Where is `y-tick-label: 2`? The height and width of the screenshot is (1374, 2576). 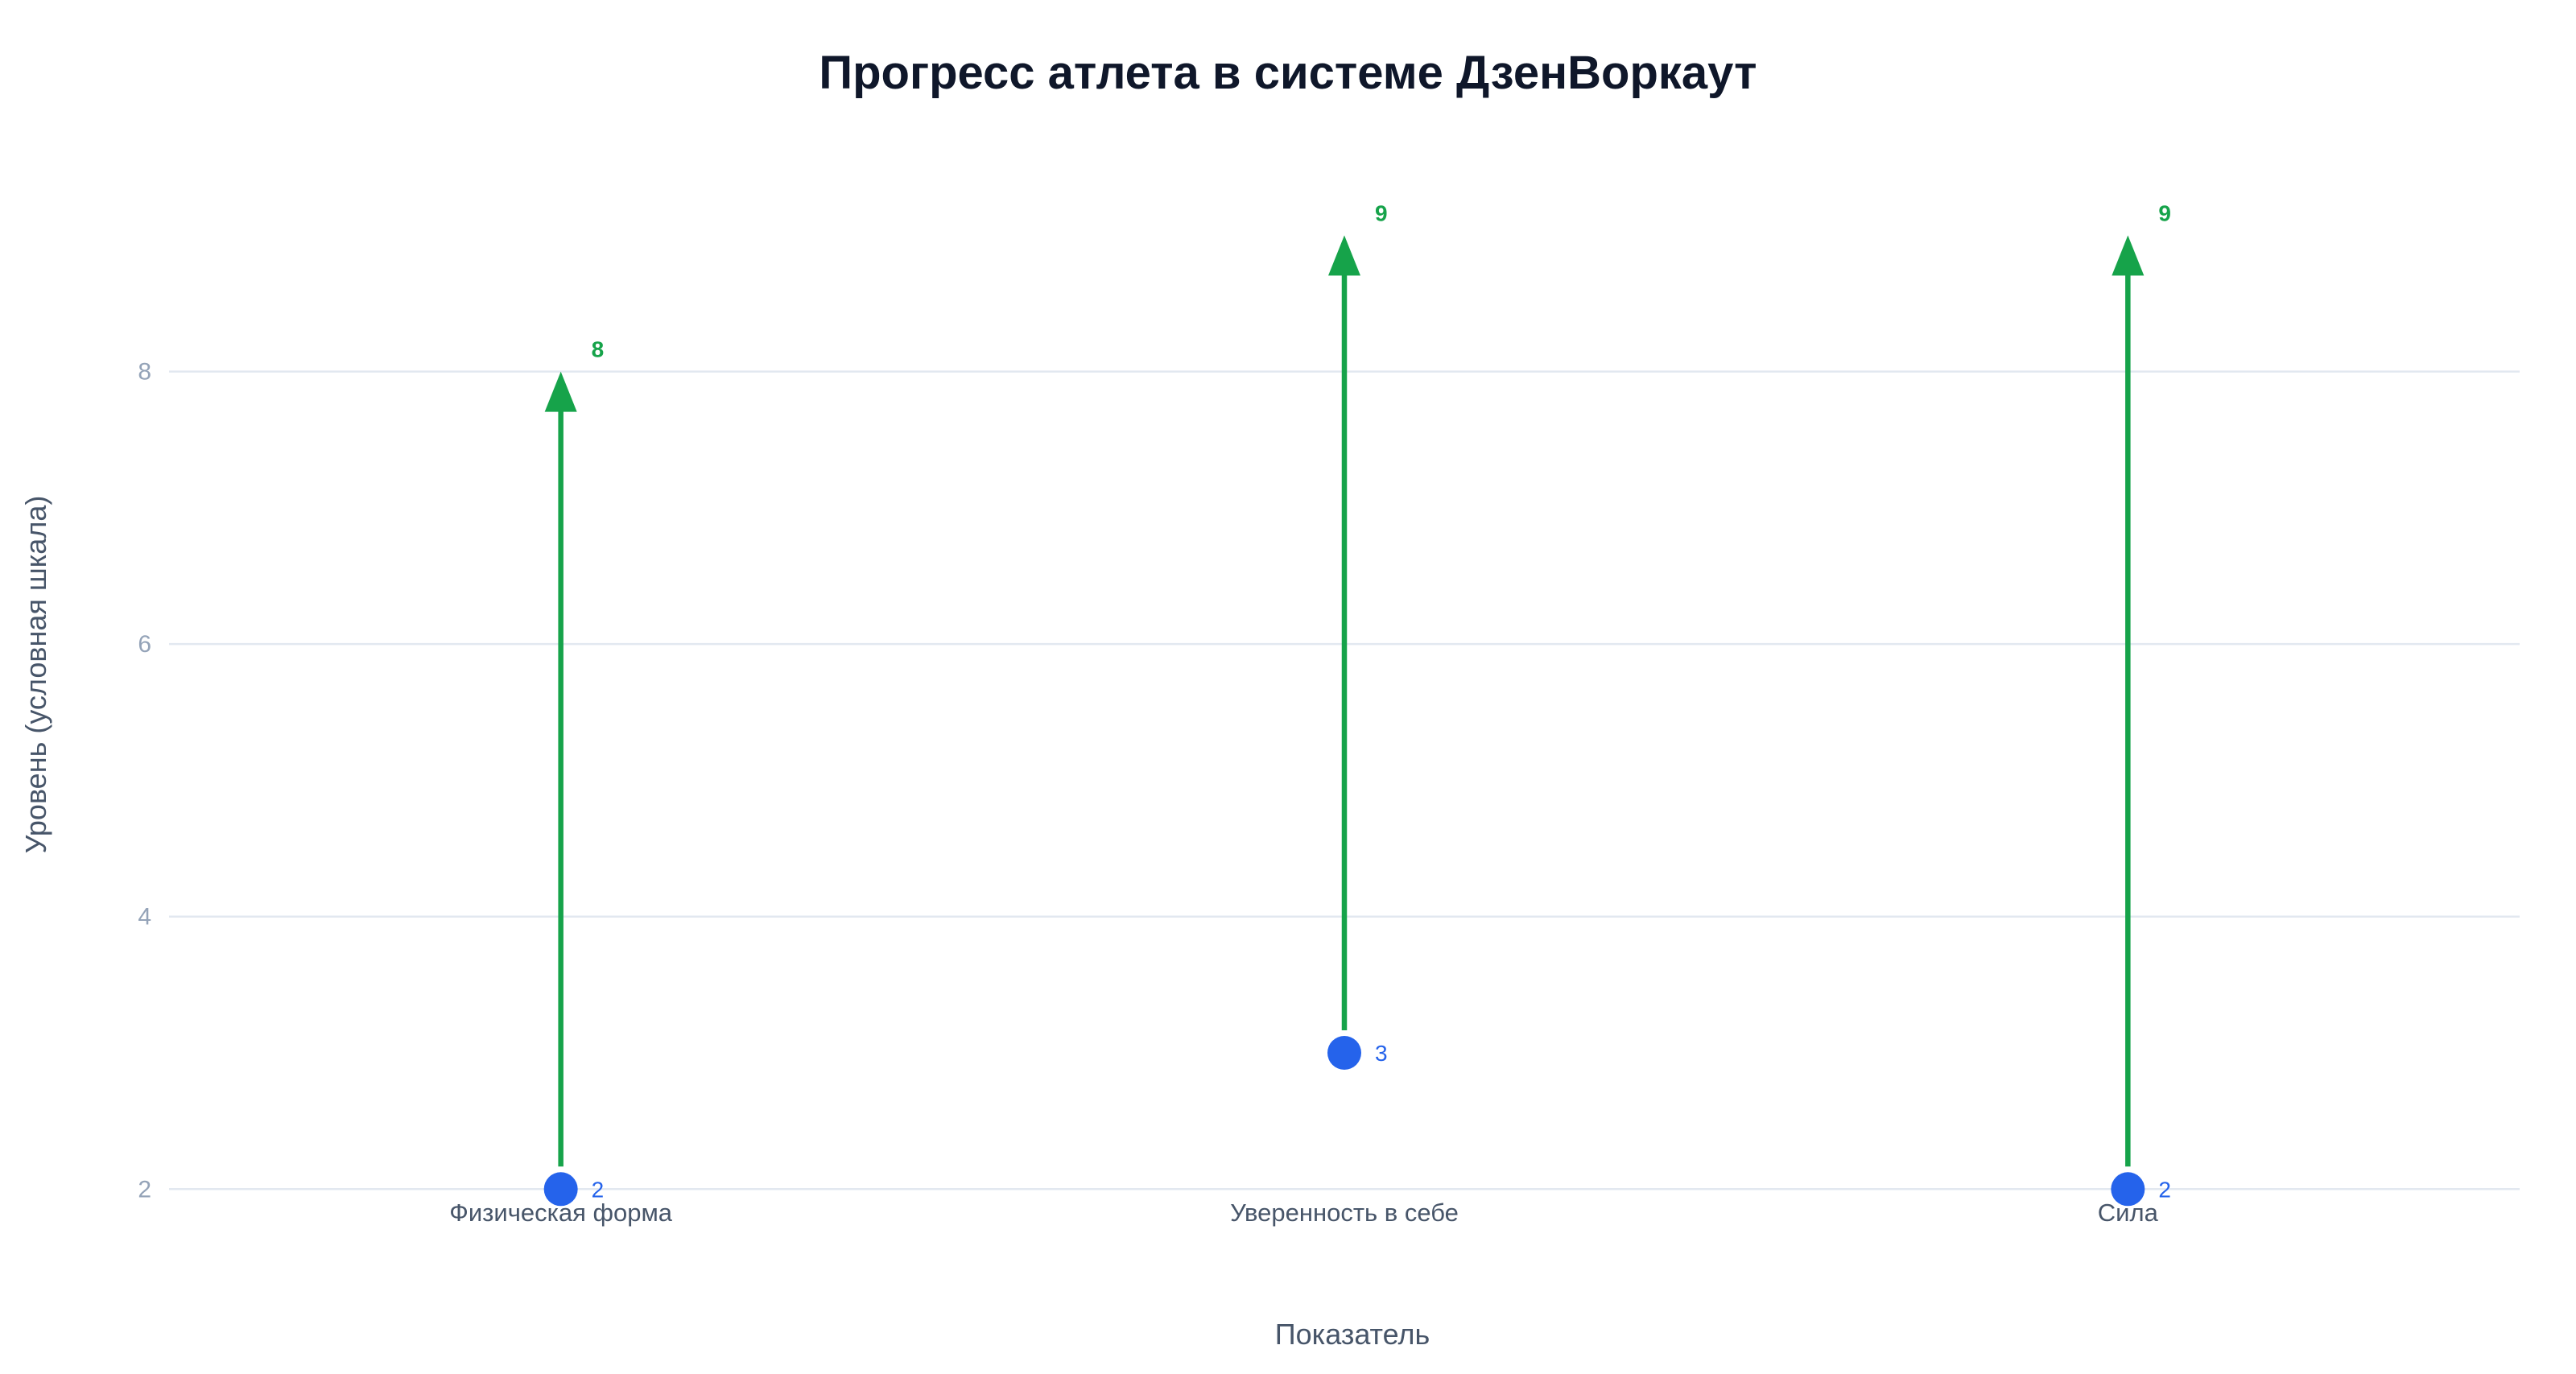
y-tick-label: 2 is located at coordinates (144, 1189).